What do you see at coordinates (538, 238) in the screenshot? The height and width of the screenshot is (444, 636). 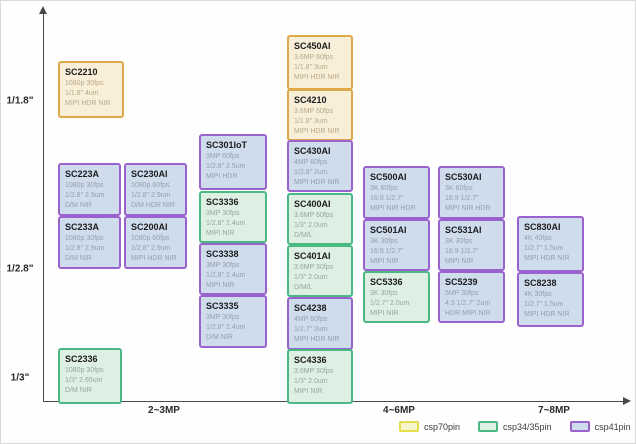 I see `product-spec: 4K 40fps` at bounding box center [538, 238].